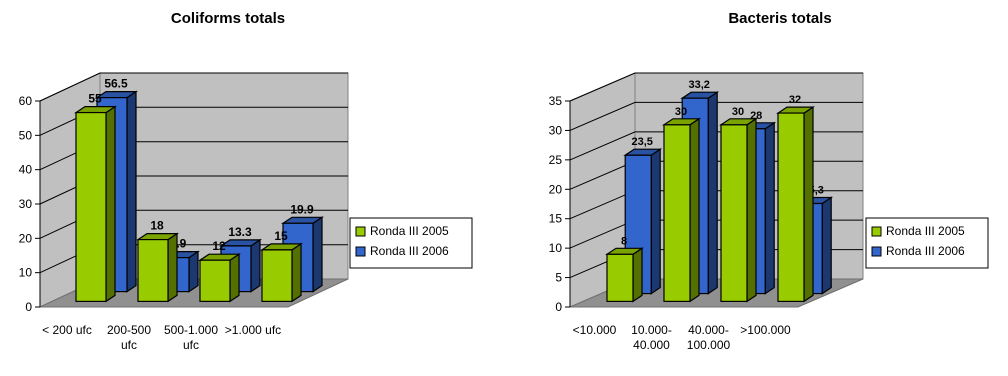  I want to click on x-tick-label: >1.000 ufc, so click(253, 330).